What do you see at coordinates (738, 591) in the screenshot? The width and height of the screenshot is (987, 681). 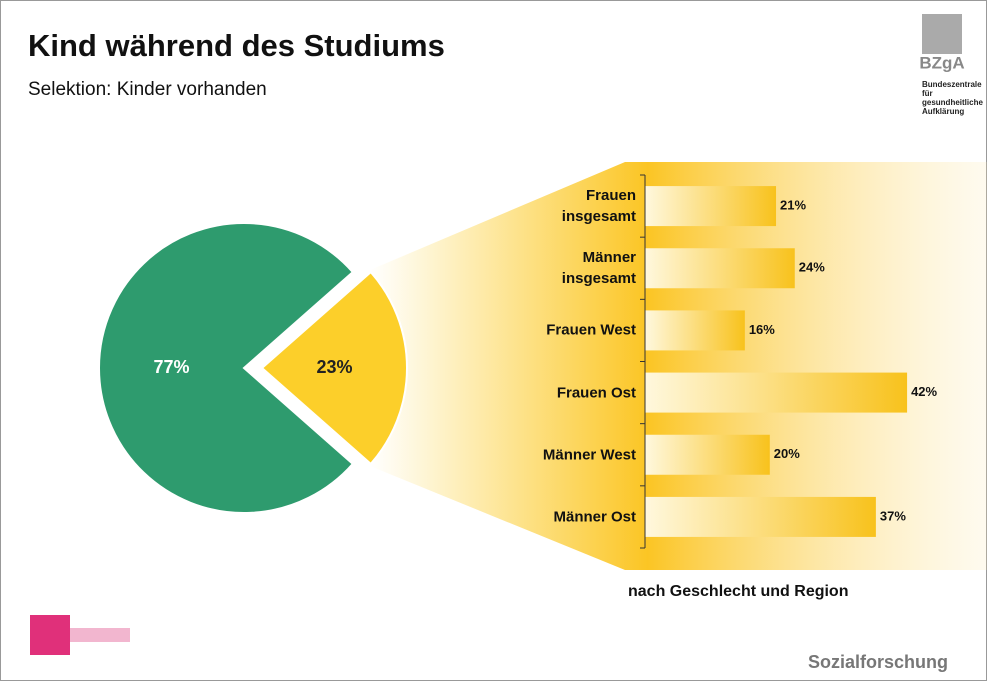 I see `x-axis-label: nach Geschlecht und Region` at bounding box center [738, 591].